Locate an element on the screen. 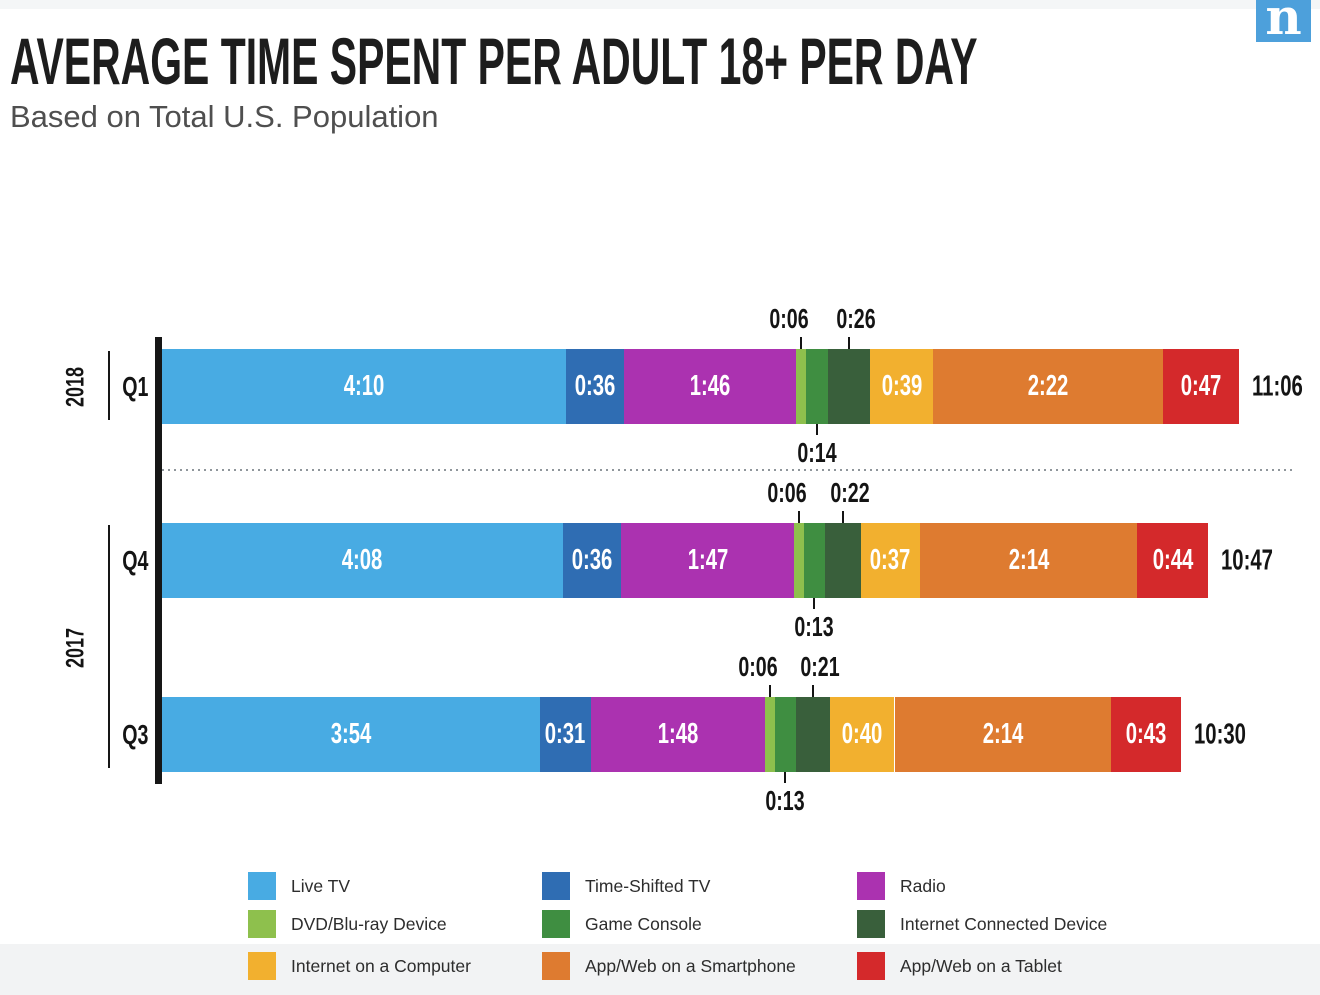  legend-item-radio: Radio is located at coordinates (901, 886).